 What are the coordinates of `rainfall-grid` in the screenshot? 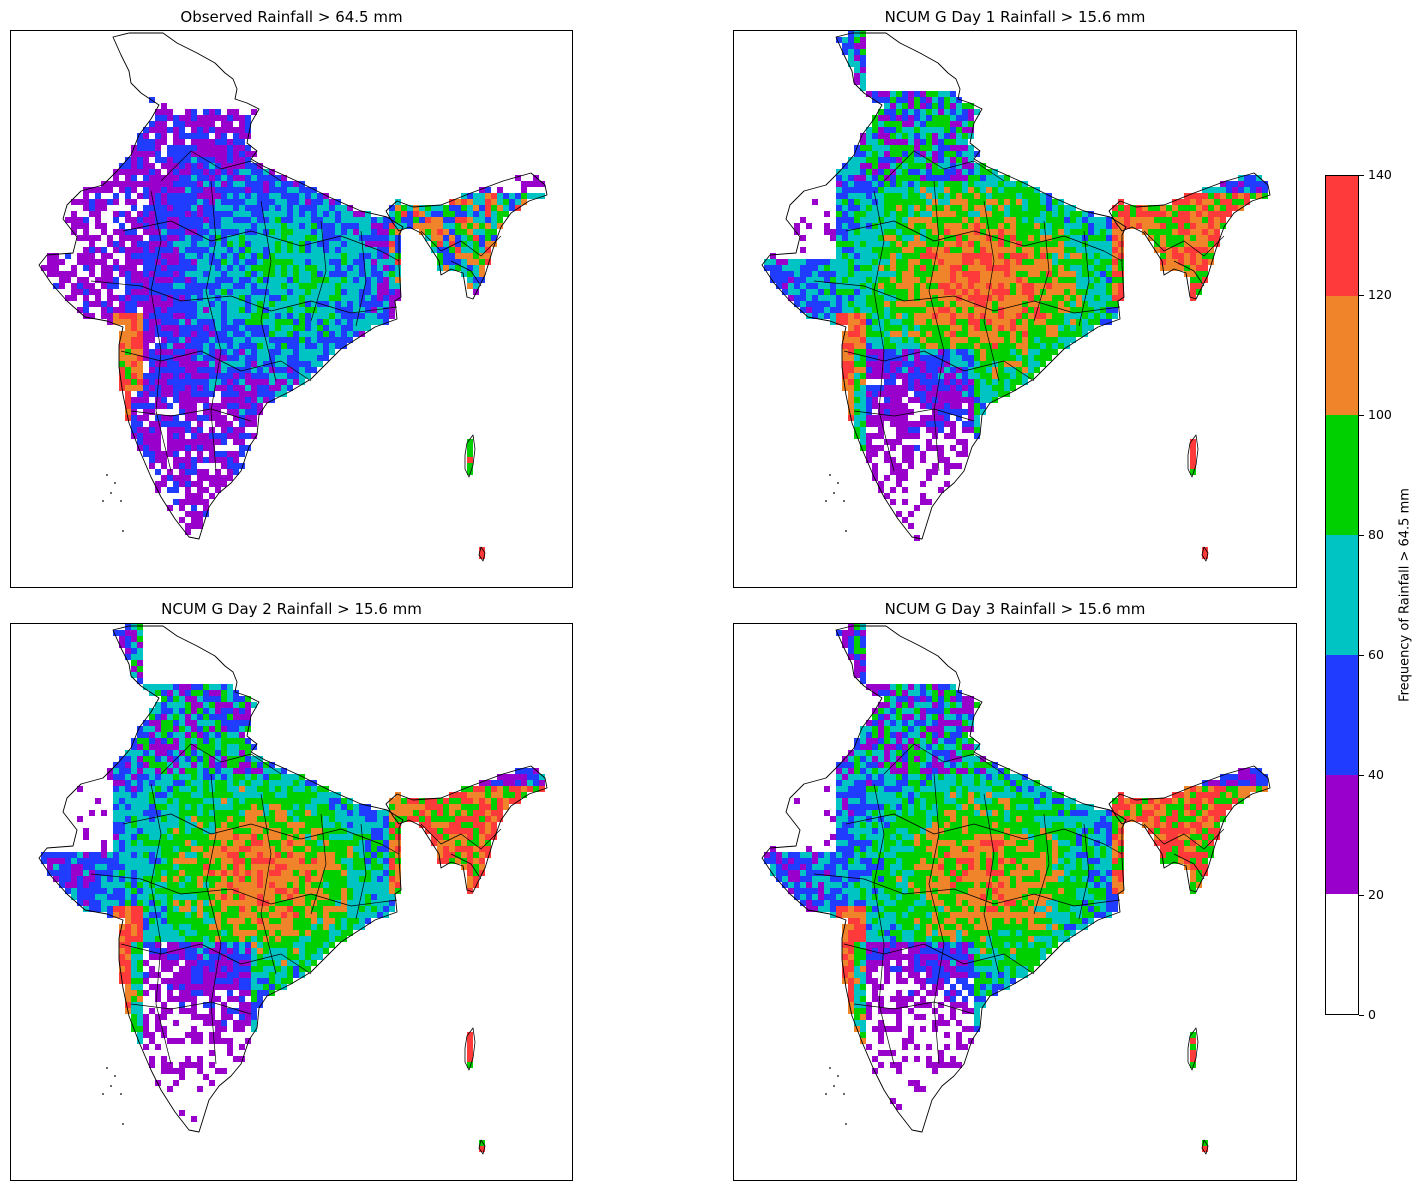 It's located at (293, 328).